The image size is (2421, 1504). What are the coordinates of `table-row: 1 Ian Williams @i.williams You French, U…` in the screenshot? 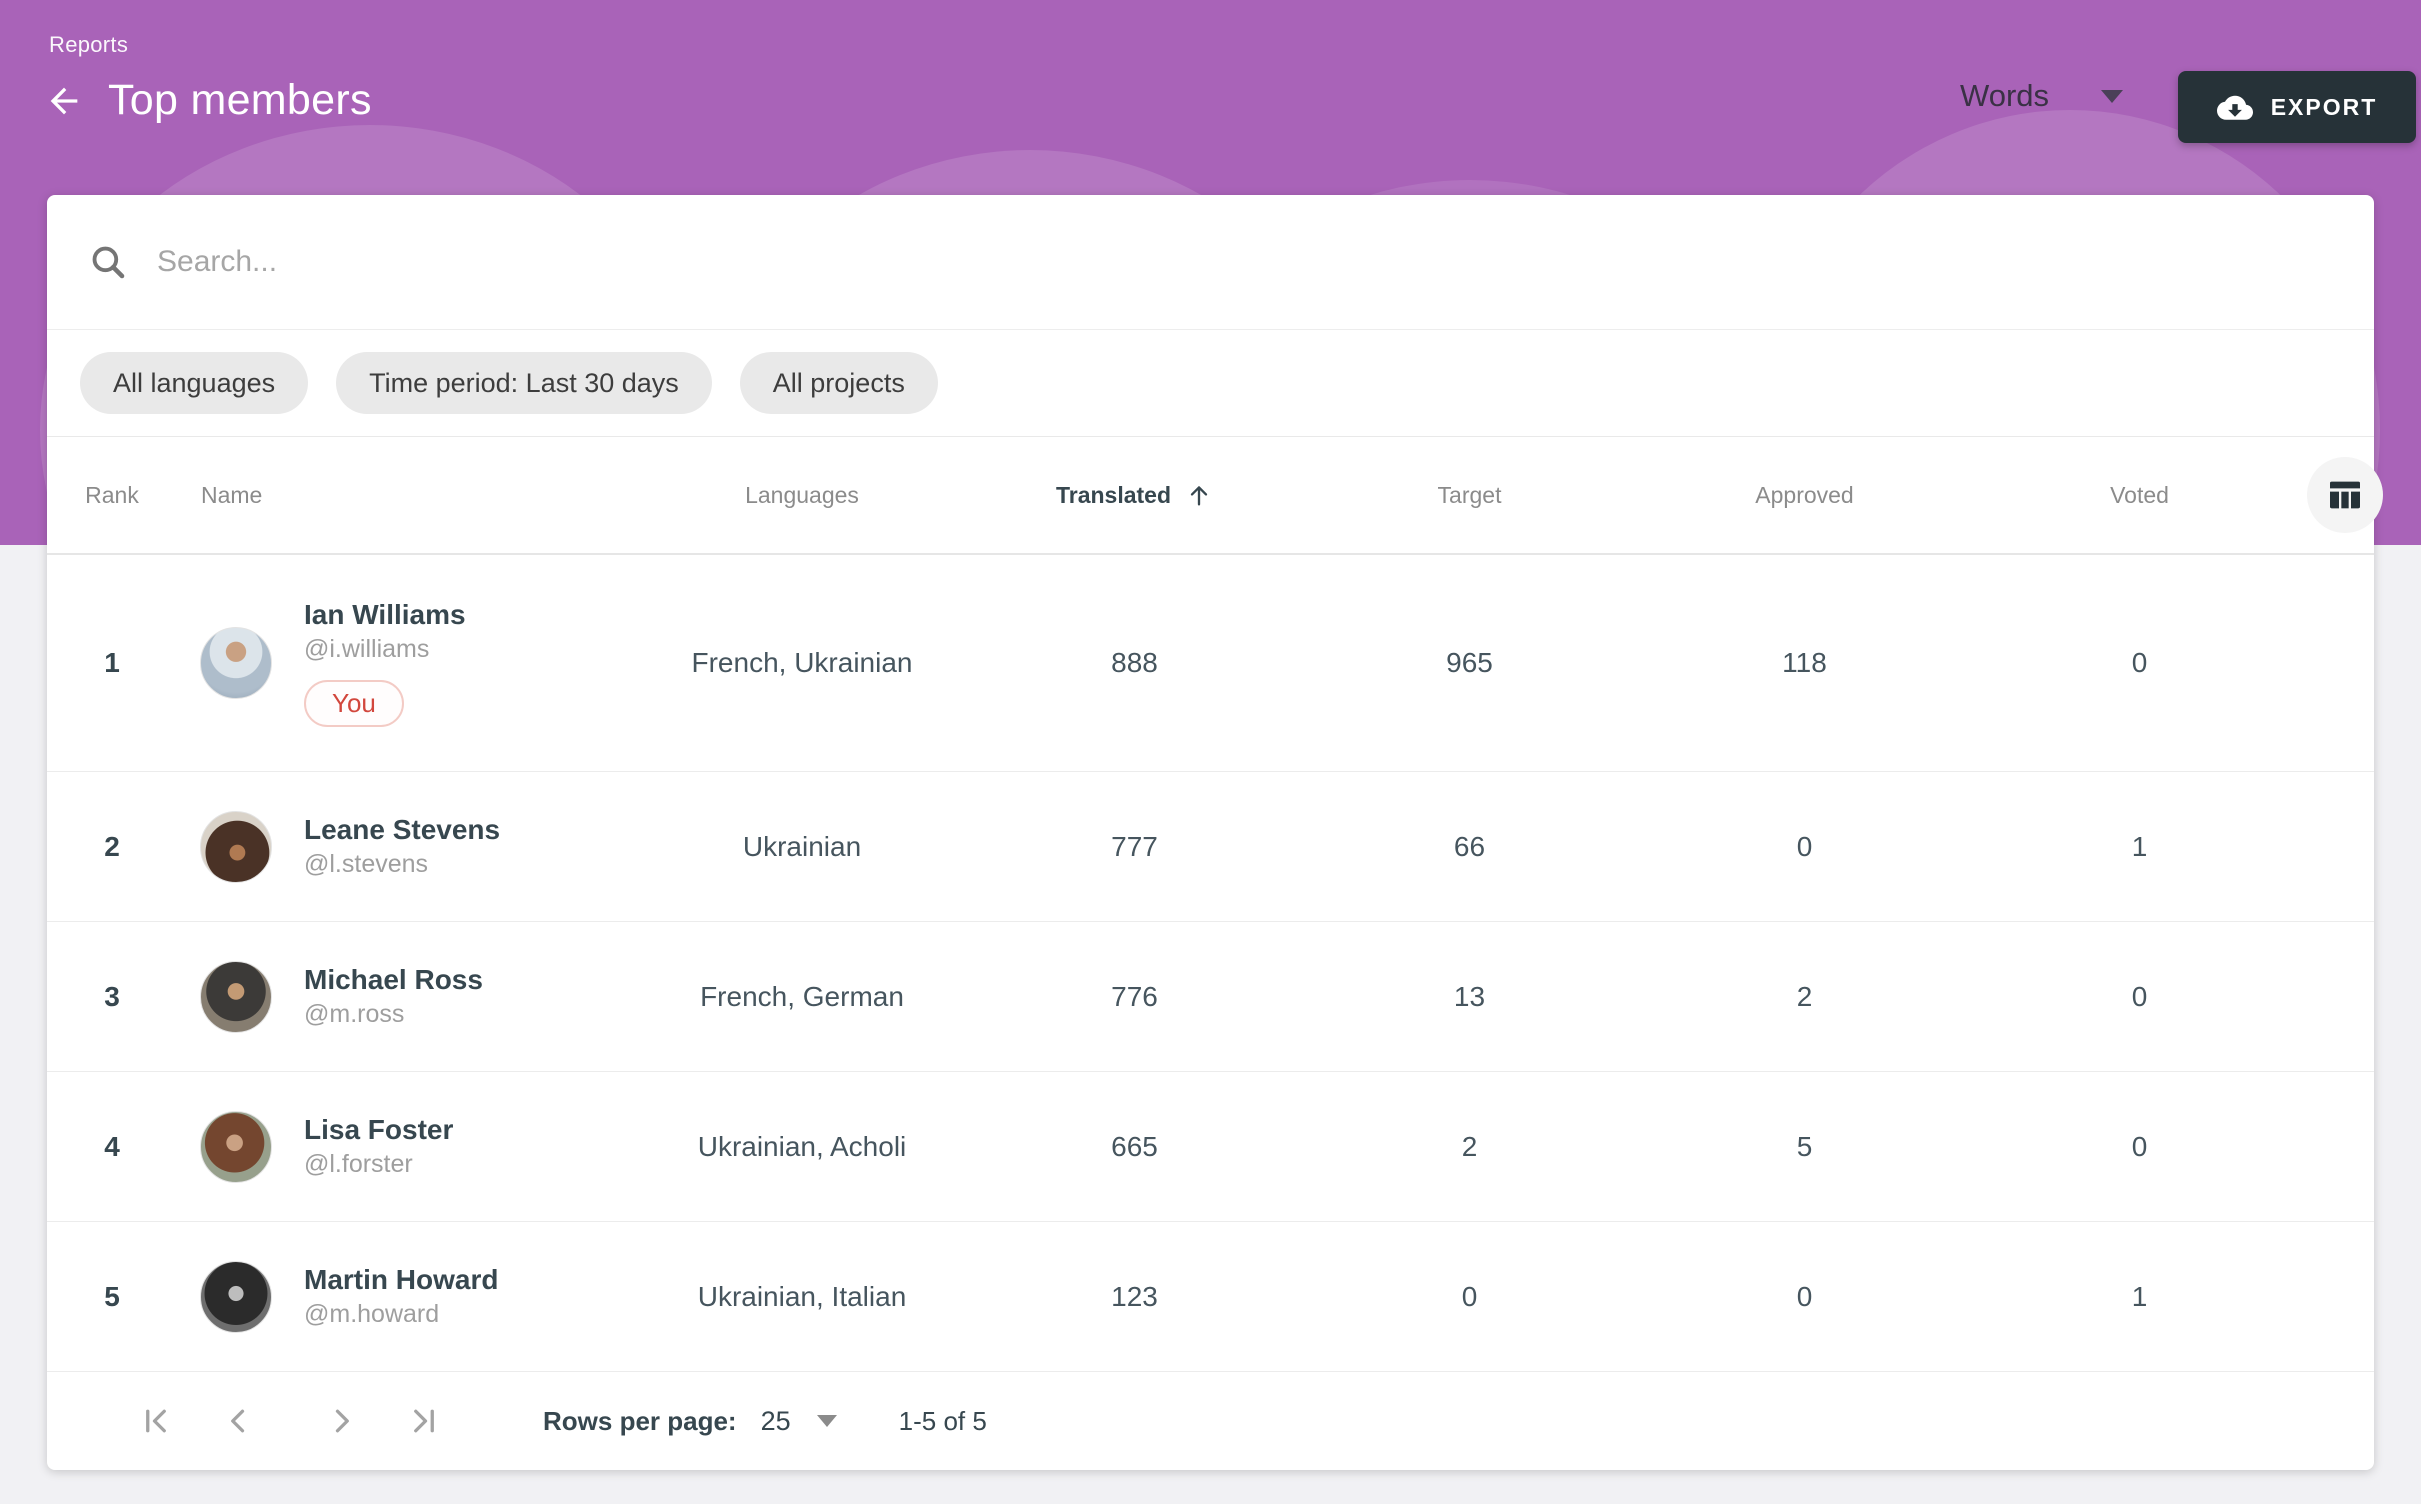 It's located at (1210, 663).